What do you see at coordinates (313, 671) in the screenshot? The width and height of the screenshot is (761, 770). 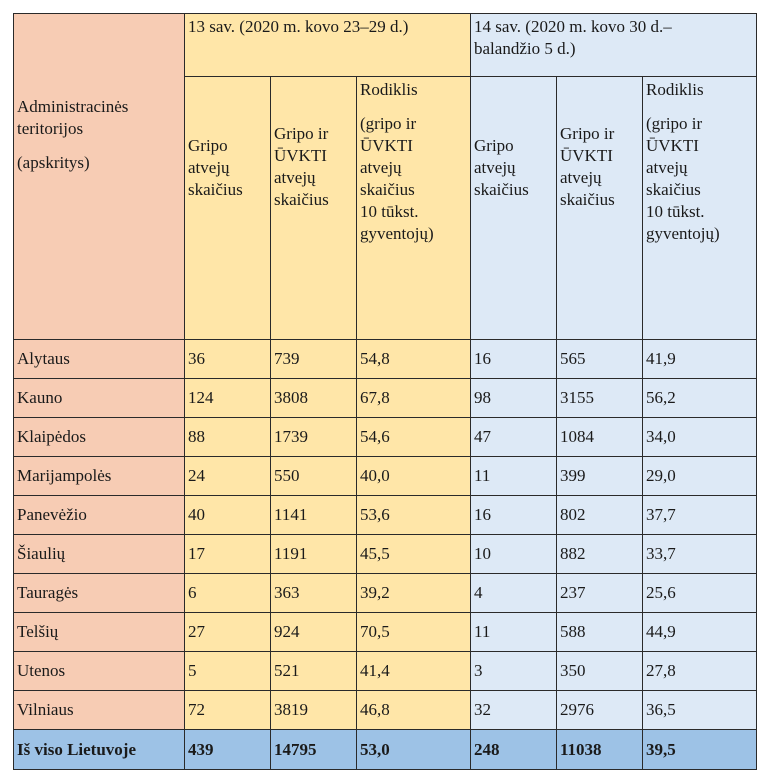 I see `value-cell: 521` at bounding box center [313, 671].